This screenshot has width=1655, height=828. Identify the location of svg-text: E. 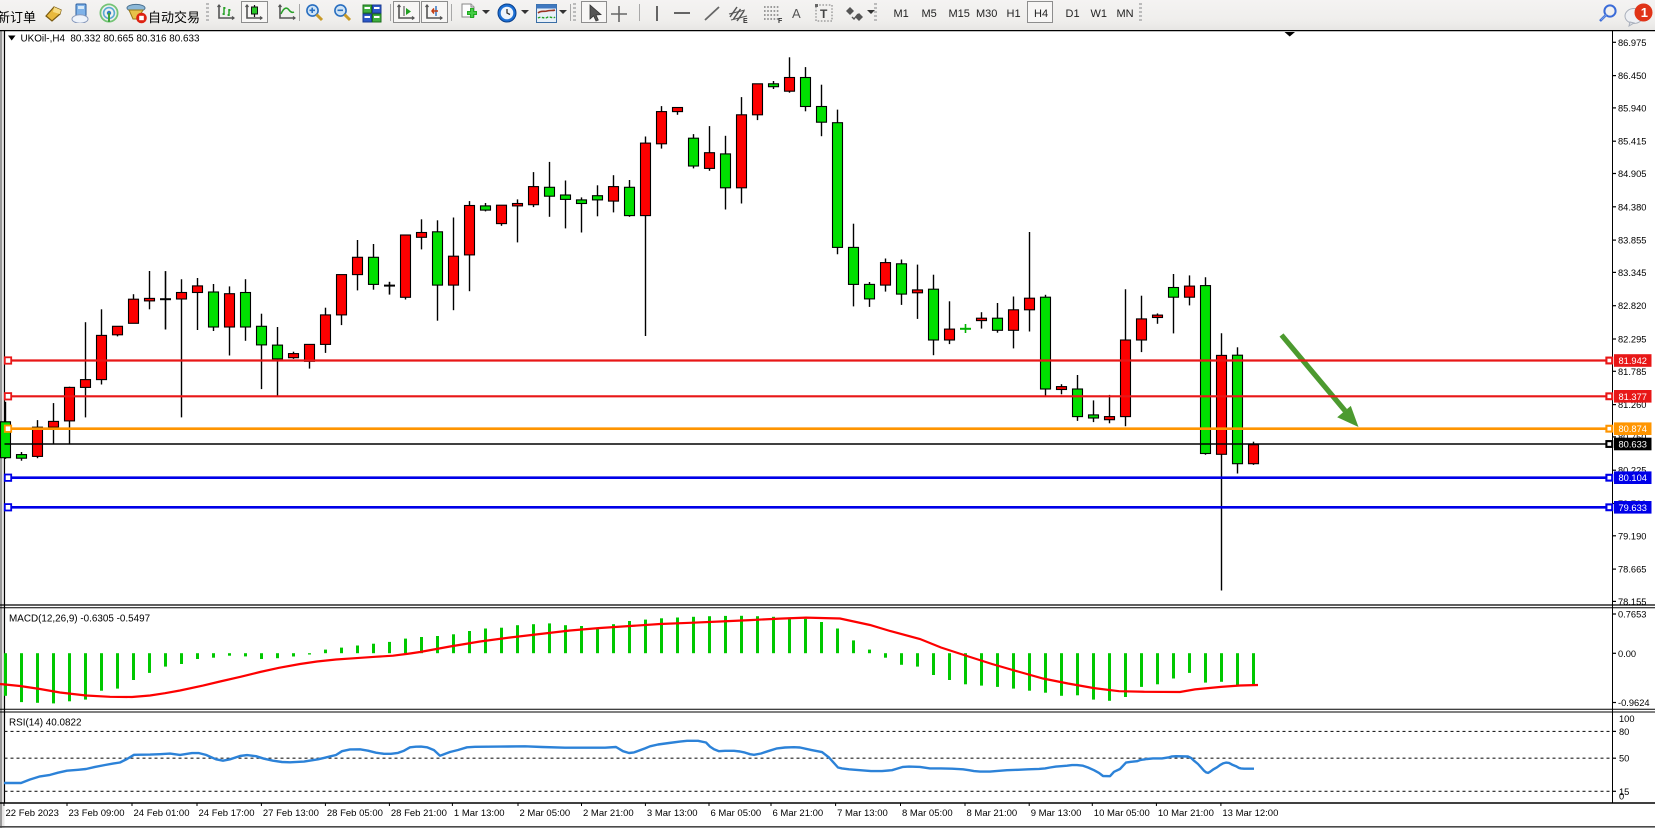
(745, 21).